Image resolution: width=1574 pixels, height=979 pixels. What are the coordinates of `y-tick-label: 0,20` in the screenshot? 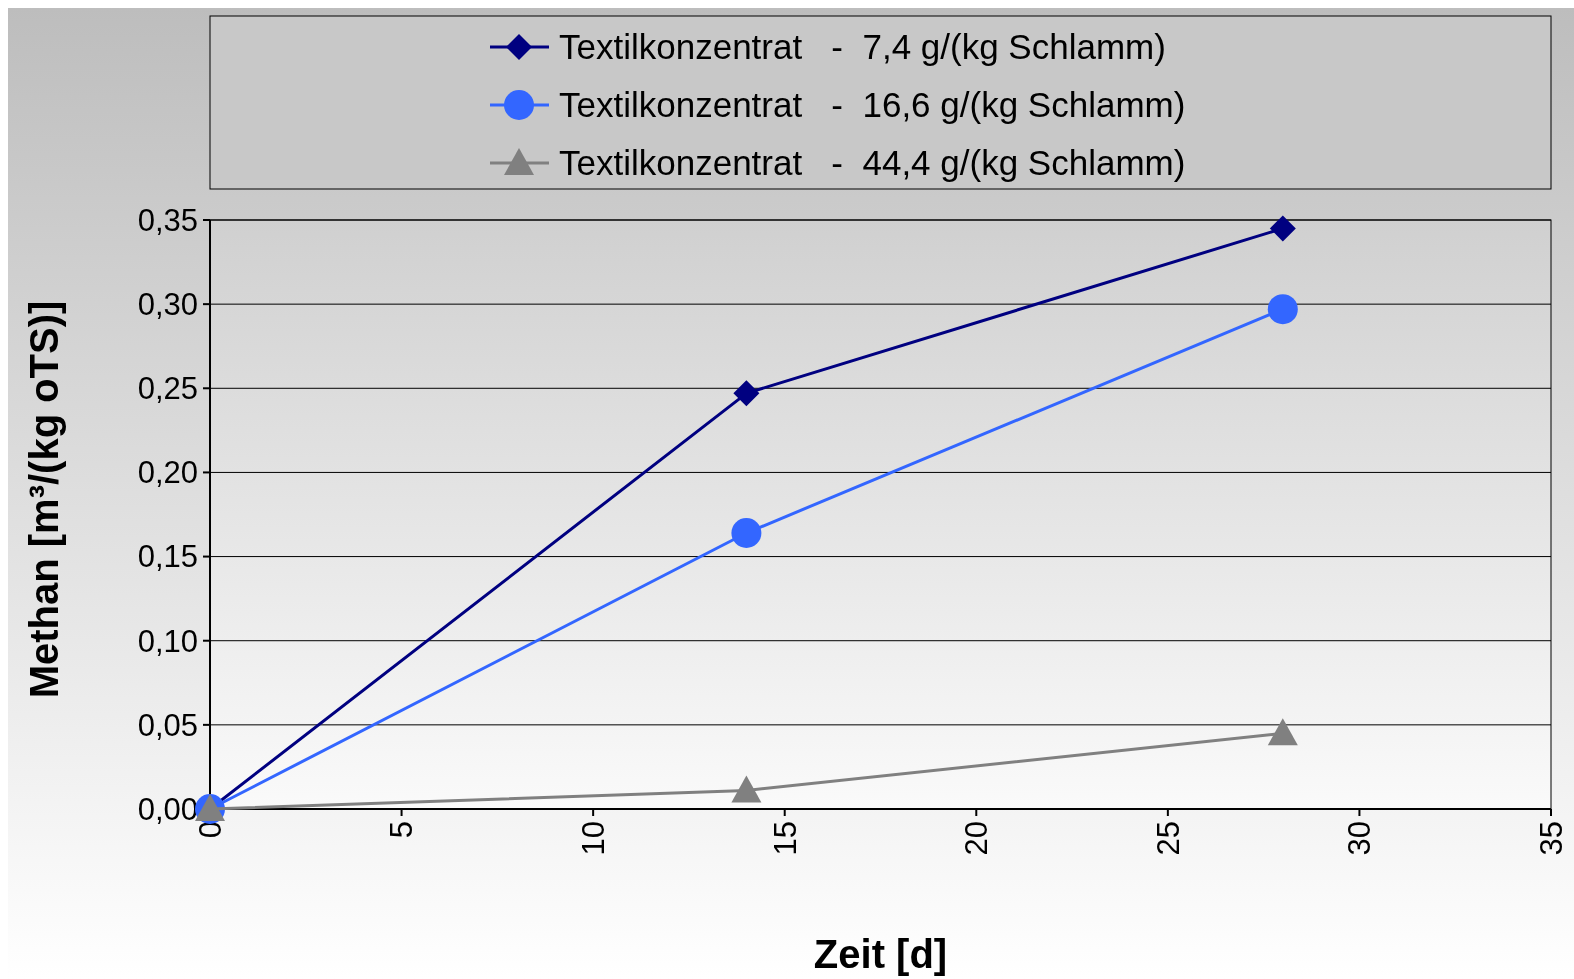 It's located at (167, 473).